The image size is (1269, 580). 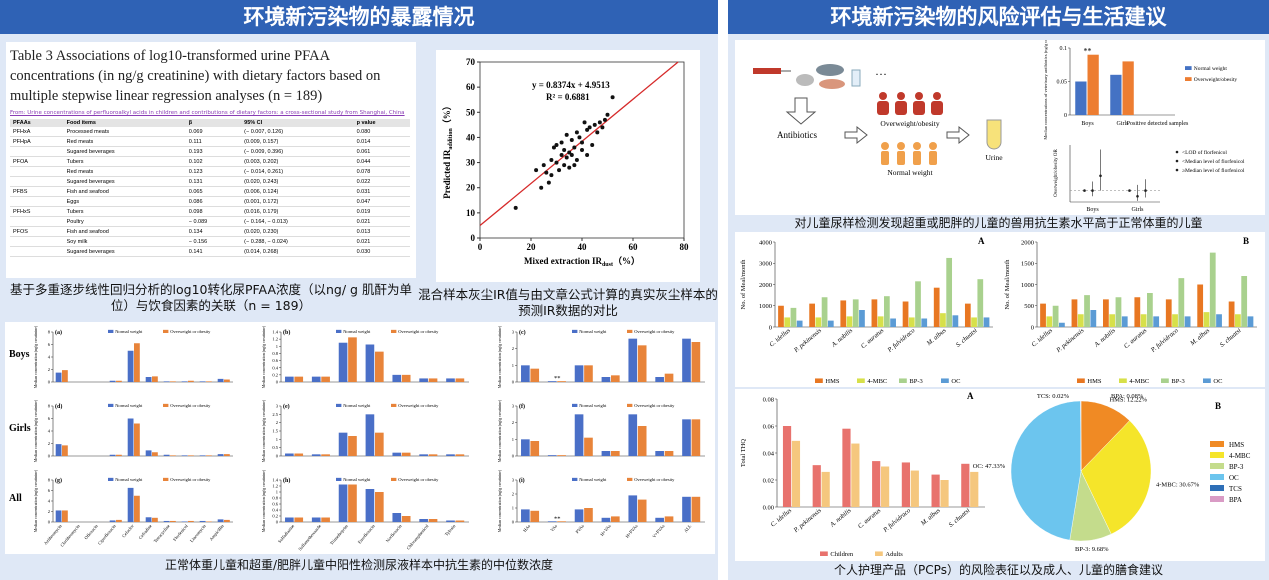 I want to click on y-tick-label: 0, so click(x=513, y=456).